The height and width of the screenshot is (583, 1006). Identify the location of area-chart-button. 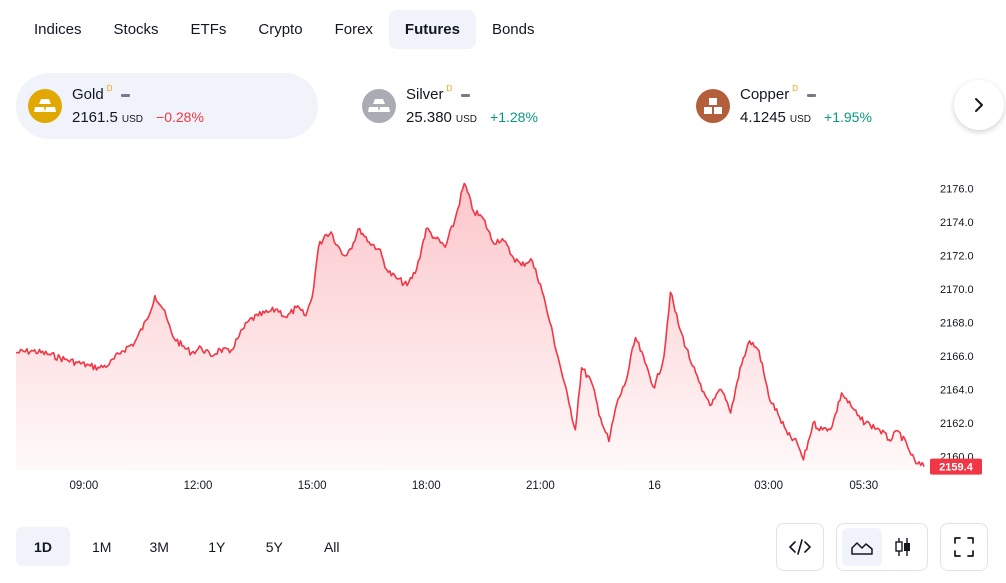
(861, 547).